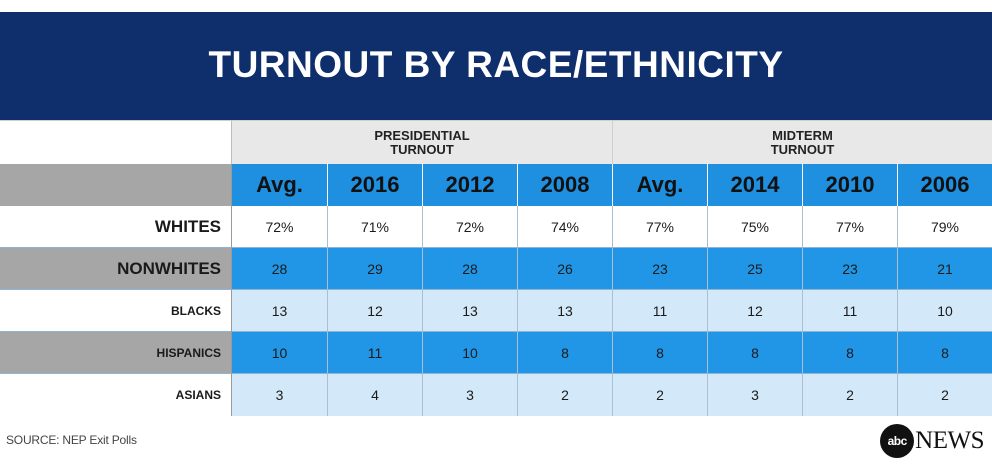  Describe the element at coordinates (850, 185) in the screenshot. I see `column-header: 2010` at that location.